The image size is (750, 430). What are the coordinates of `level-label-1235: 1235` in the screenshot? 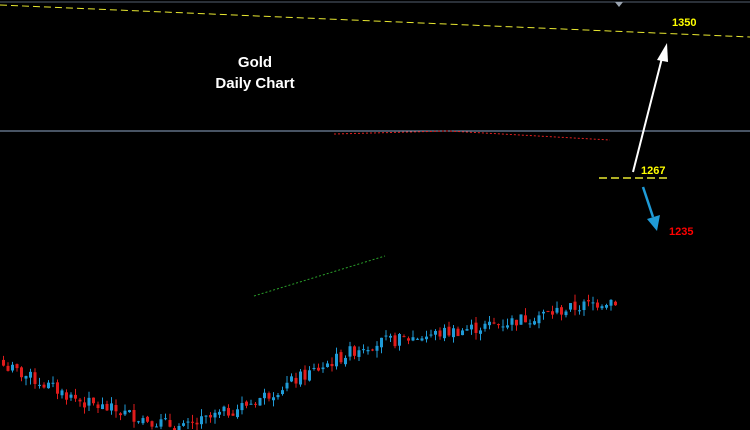 It's located at (681, 232).